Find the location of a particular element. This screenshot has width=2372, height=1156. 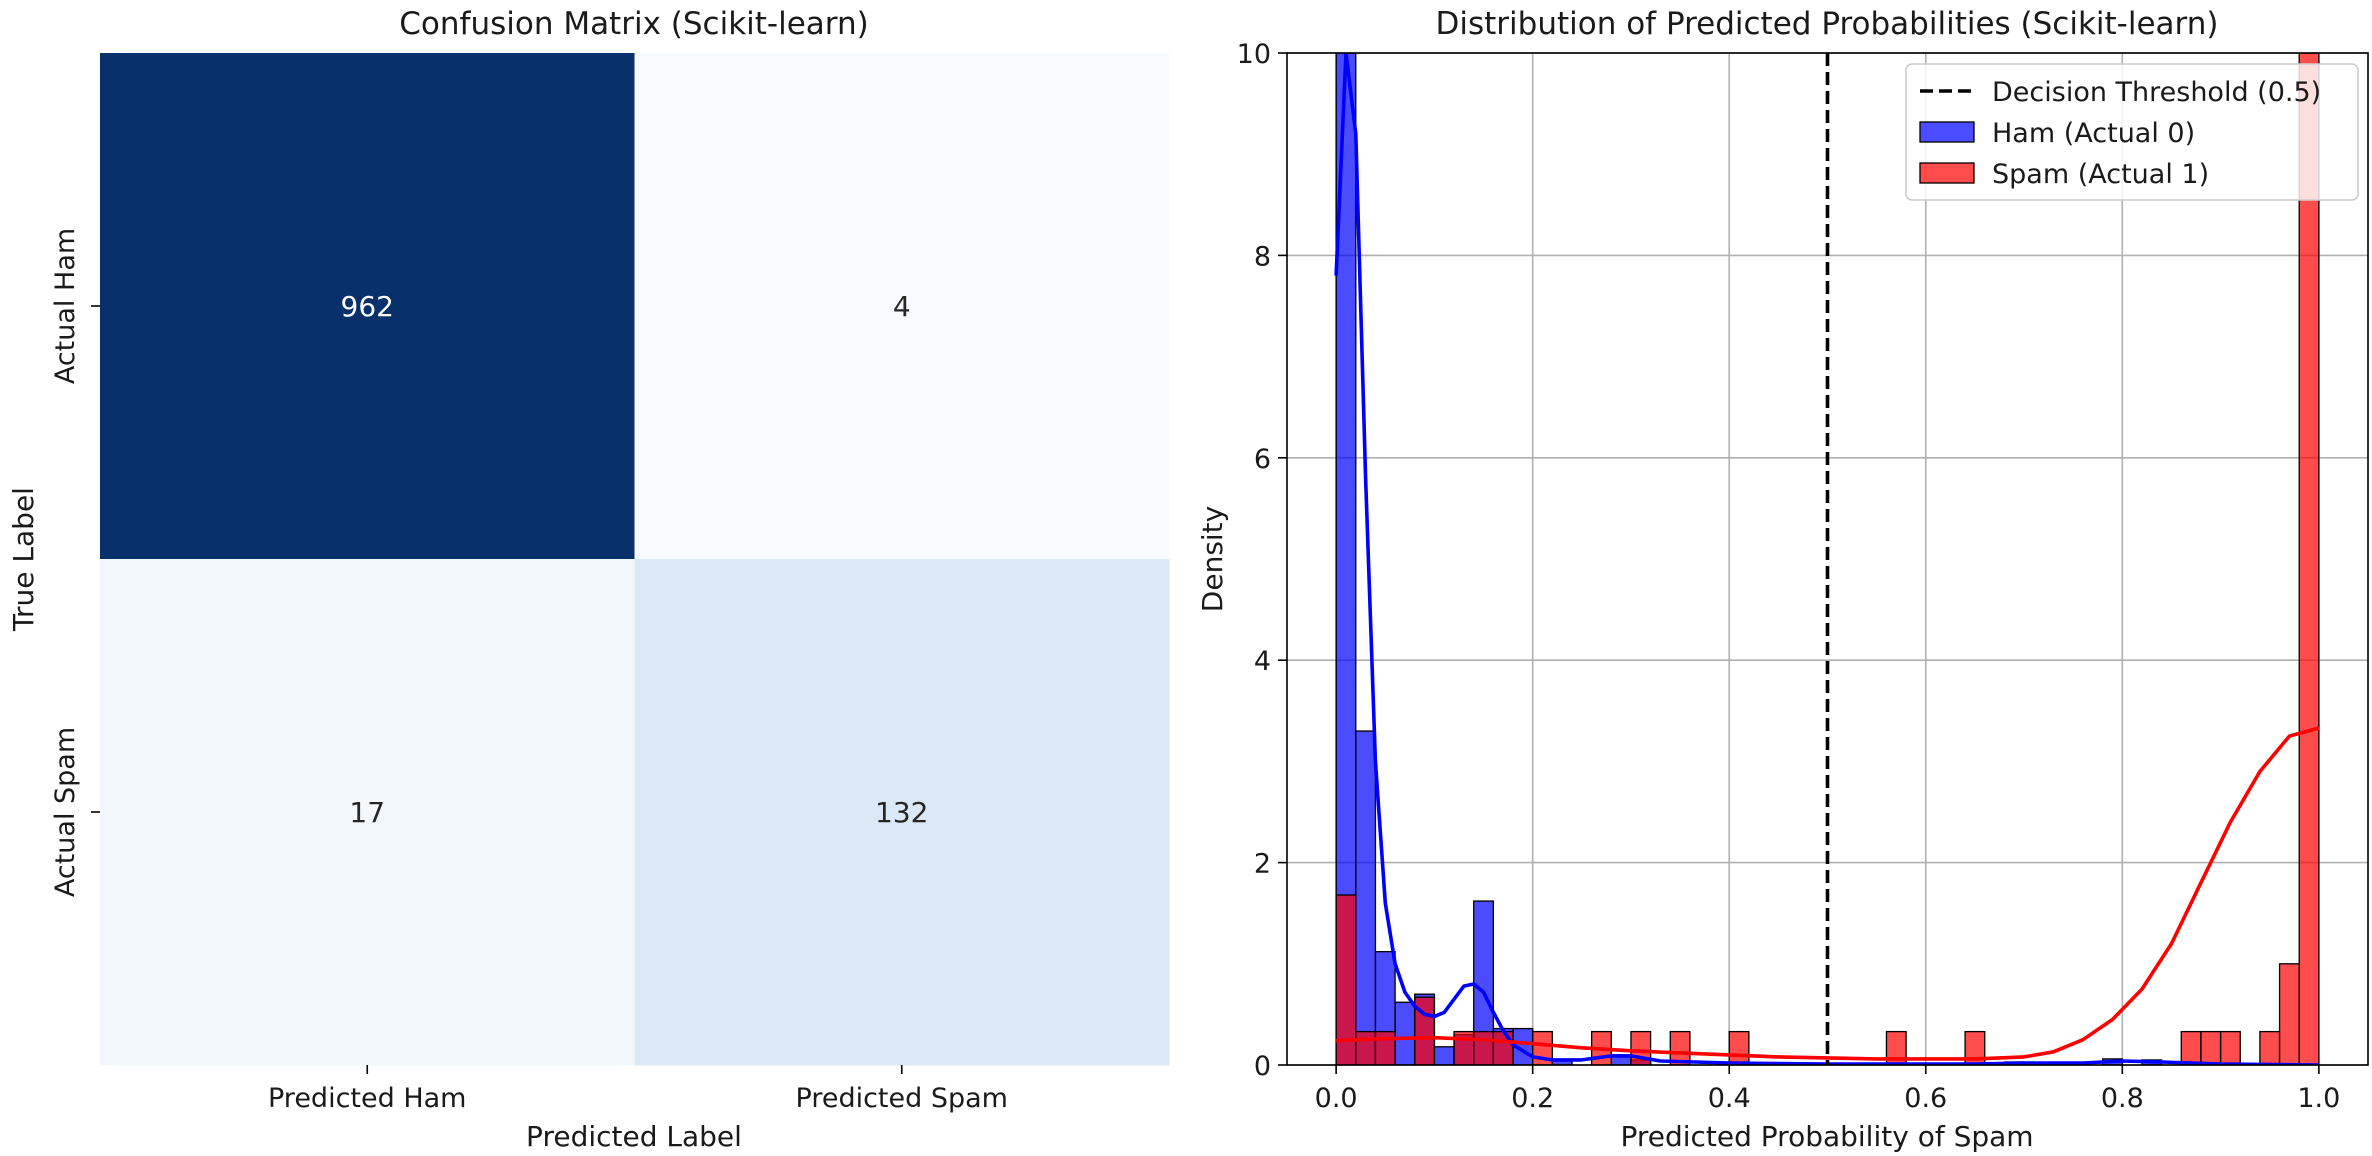

y-tick-label: 10 is located at coordinates (1254, 54).